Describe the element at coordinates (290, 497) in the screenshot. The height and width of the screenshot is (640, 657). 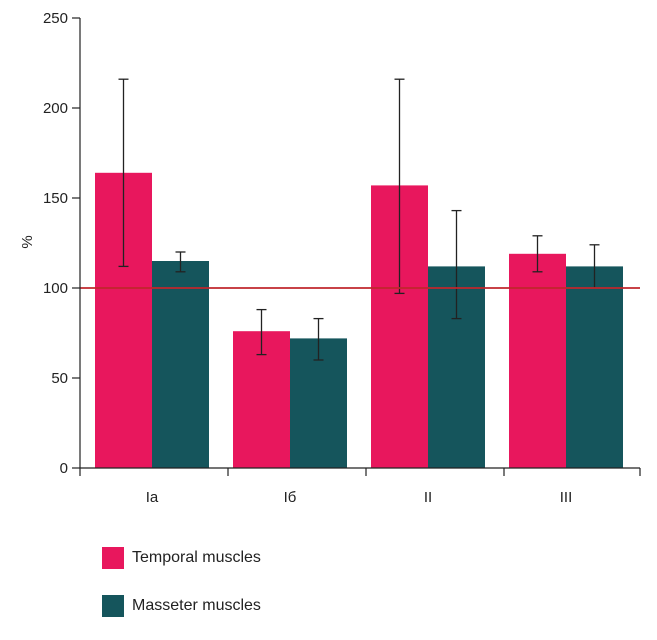
I see `x-category-label-1: Iб` at that location.